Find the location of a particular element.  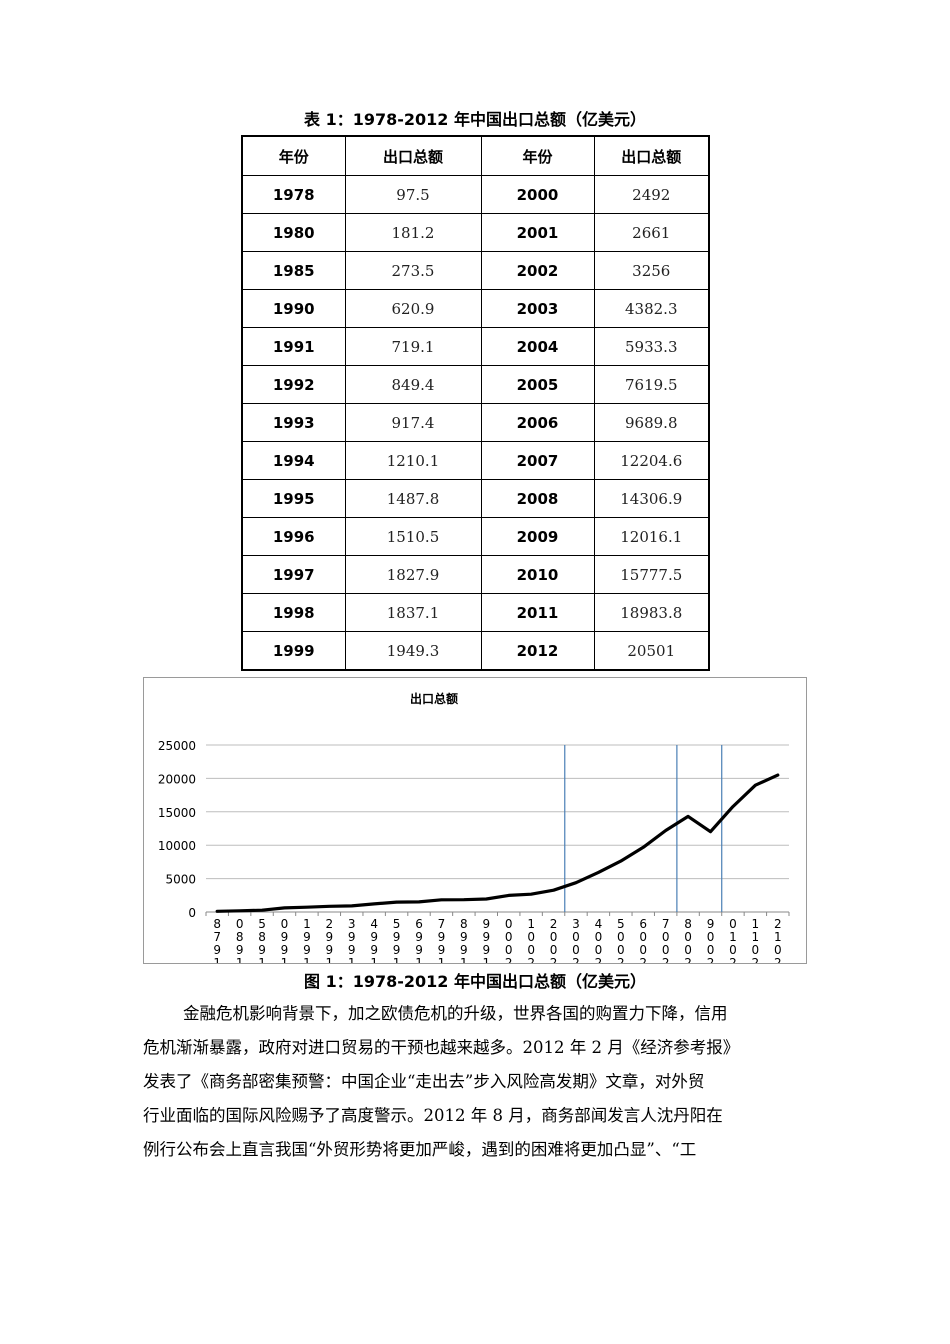

year-cell: 1996 is located at coordinates (293, 536).